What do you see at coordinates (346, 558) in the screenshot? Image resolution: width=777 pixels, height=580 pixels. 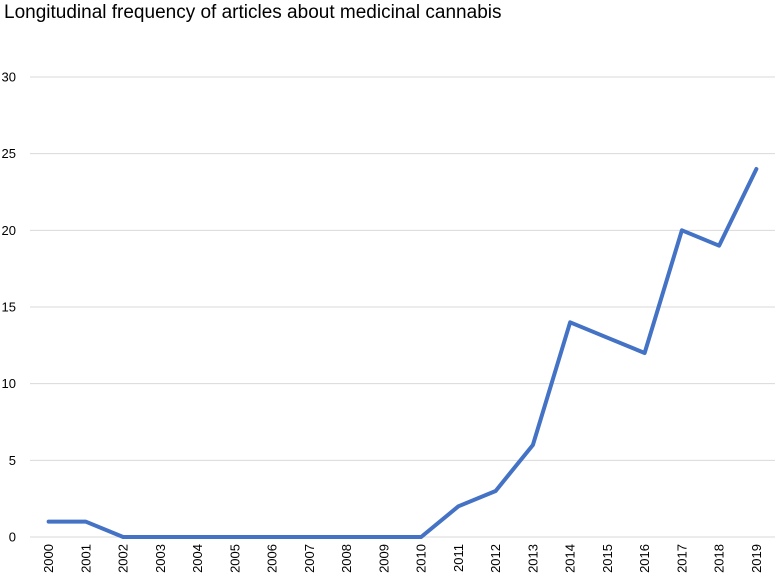 I see `x-tick-label: 2008` at bounding box center [346, 558].